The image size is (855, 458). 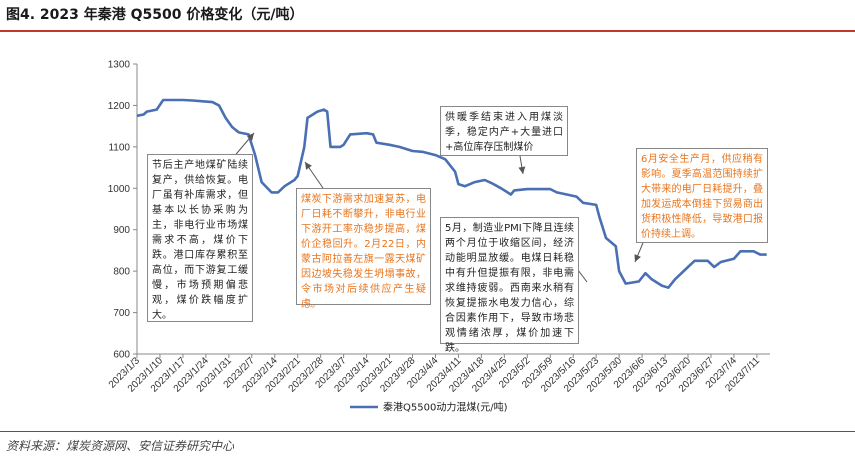 I want to click on annotation-arrow-2-head, so click(x=308, y=166).